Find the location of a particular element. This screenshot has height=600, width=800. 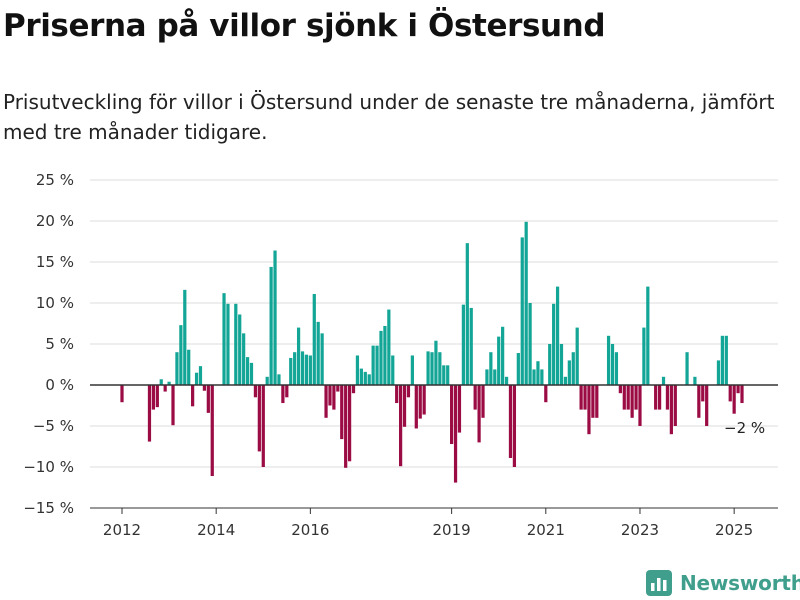

y-tick-label: −10 % is located at coordinates (48, 467).